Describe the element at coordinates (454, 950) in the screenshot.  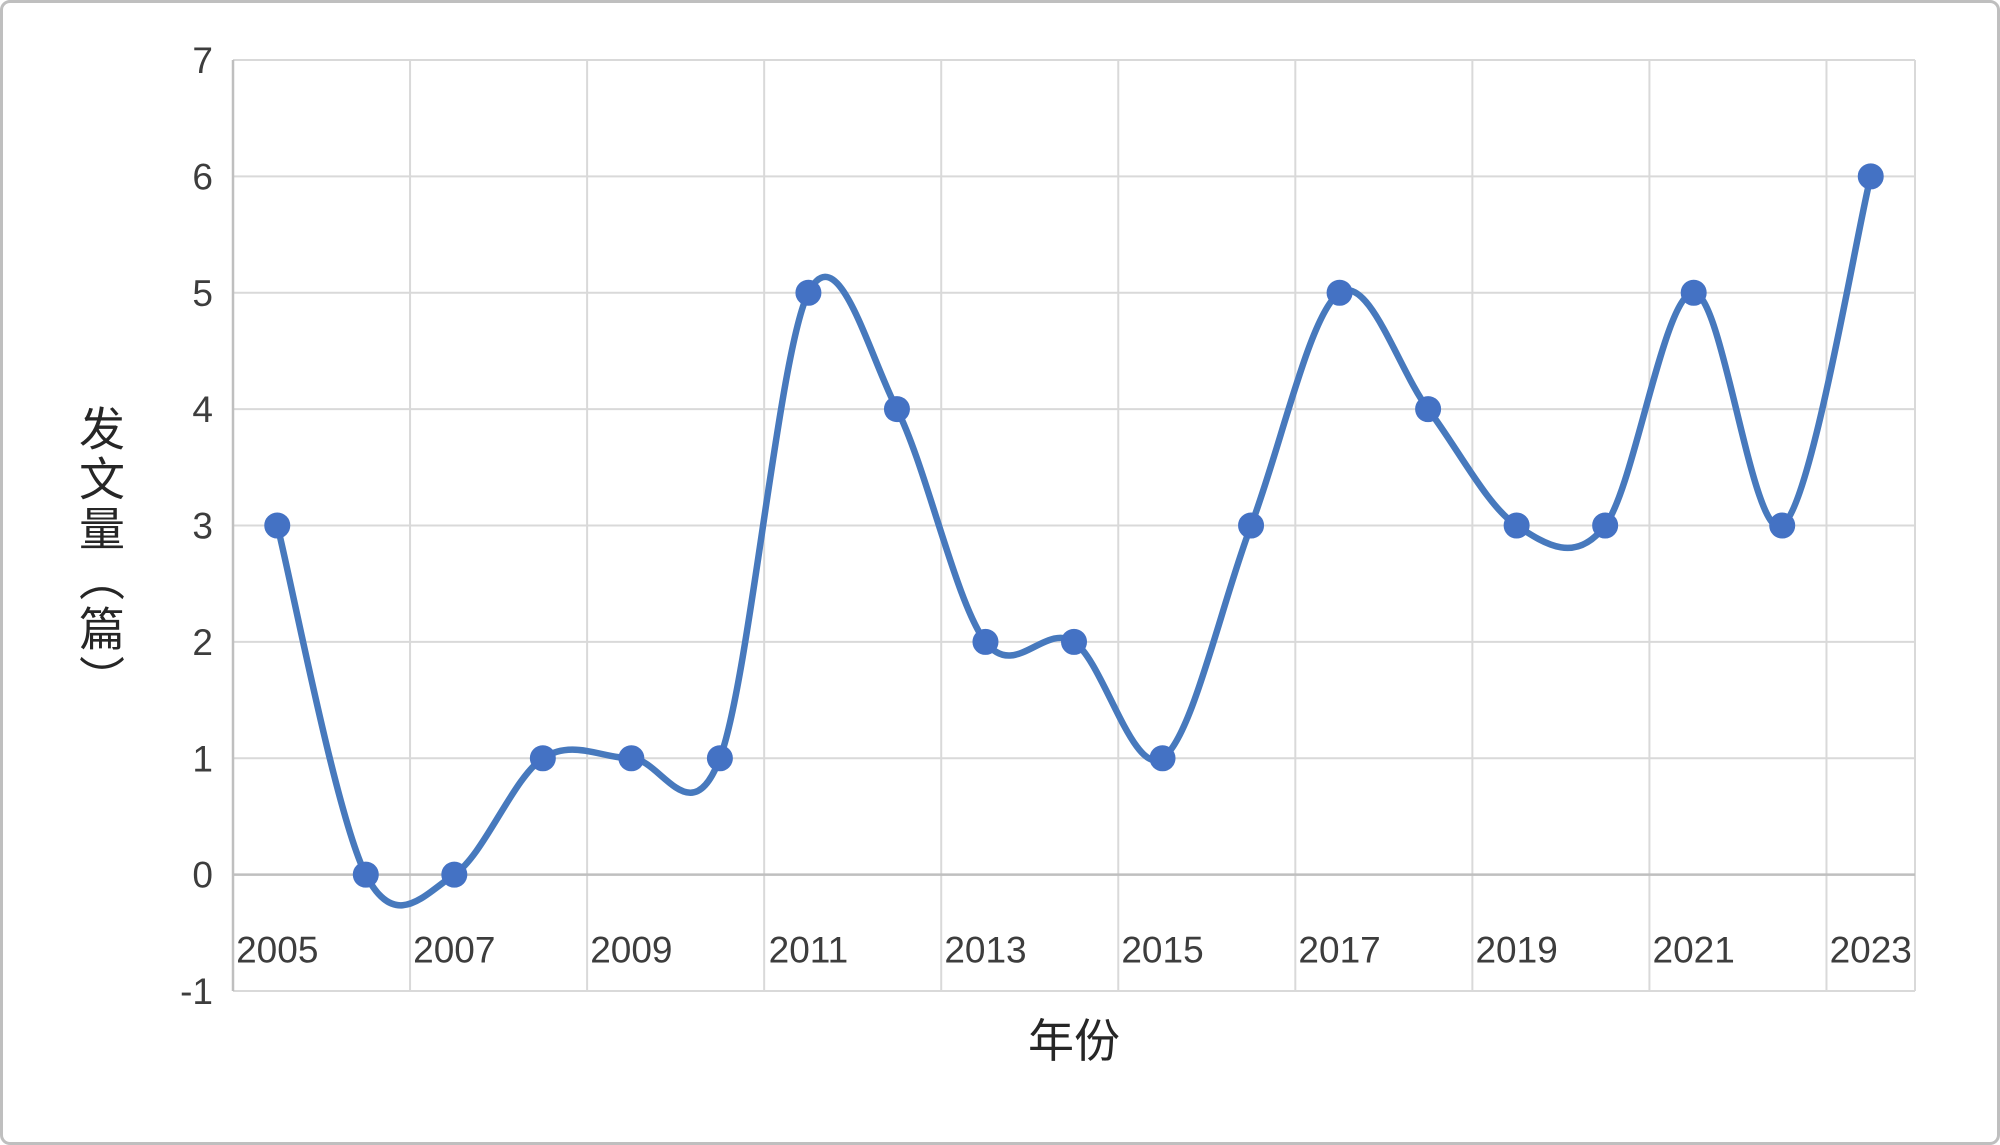
I see `x-tick-label: 2007` at that location.